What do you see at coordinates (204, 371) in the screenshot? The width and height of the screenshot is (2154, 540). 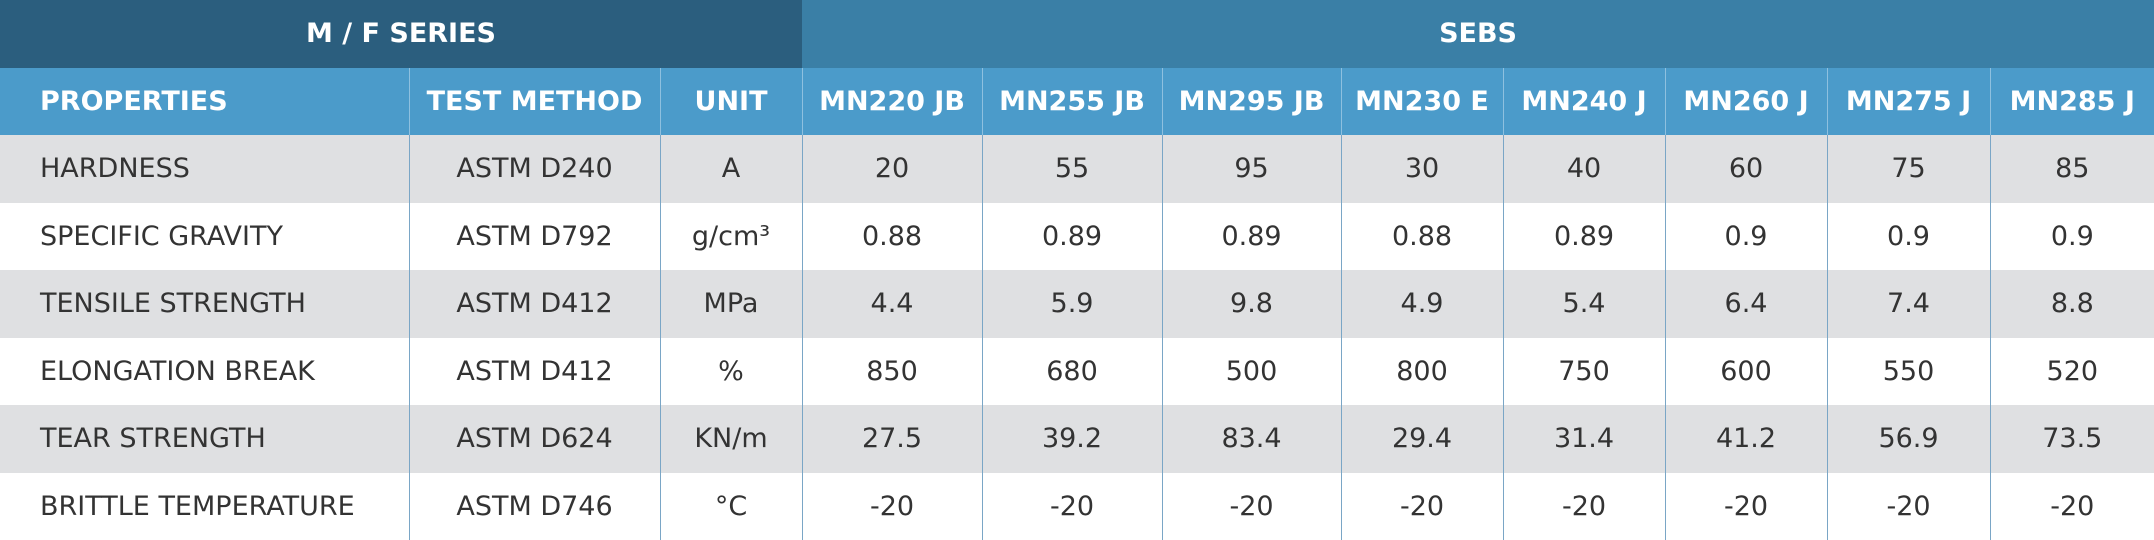 I see `table-cell: ELONGATION BREAK` at bounding box center [204, 371].